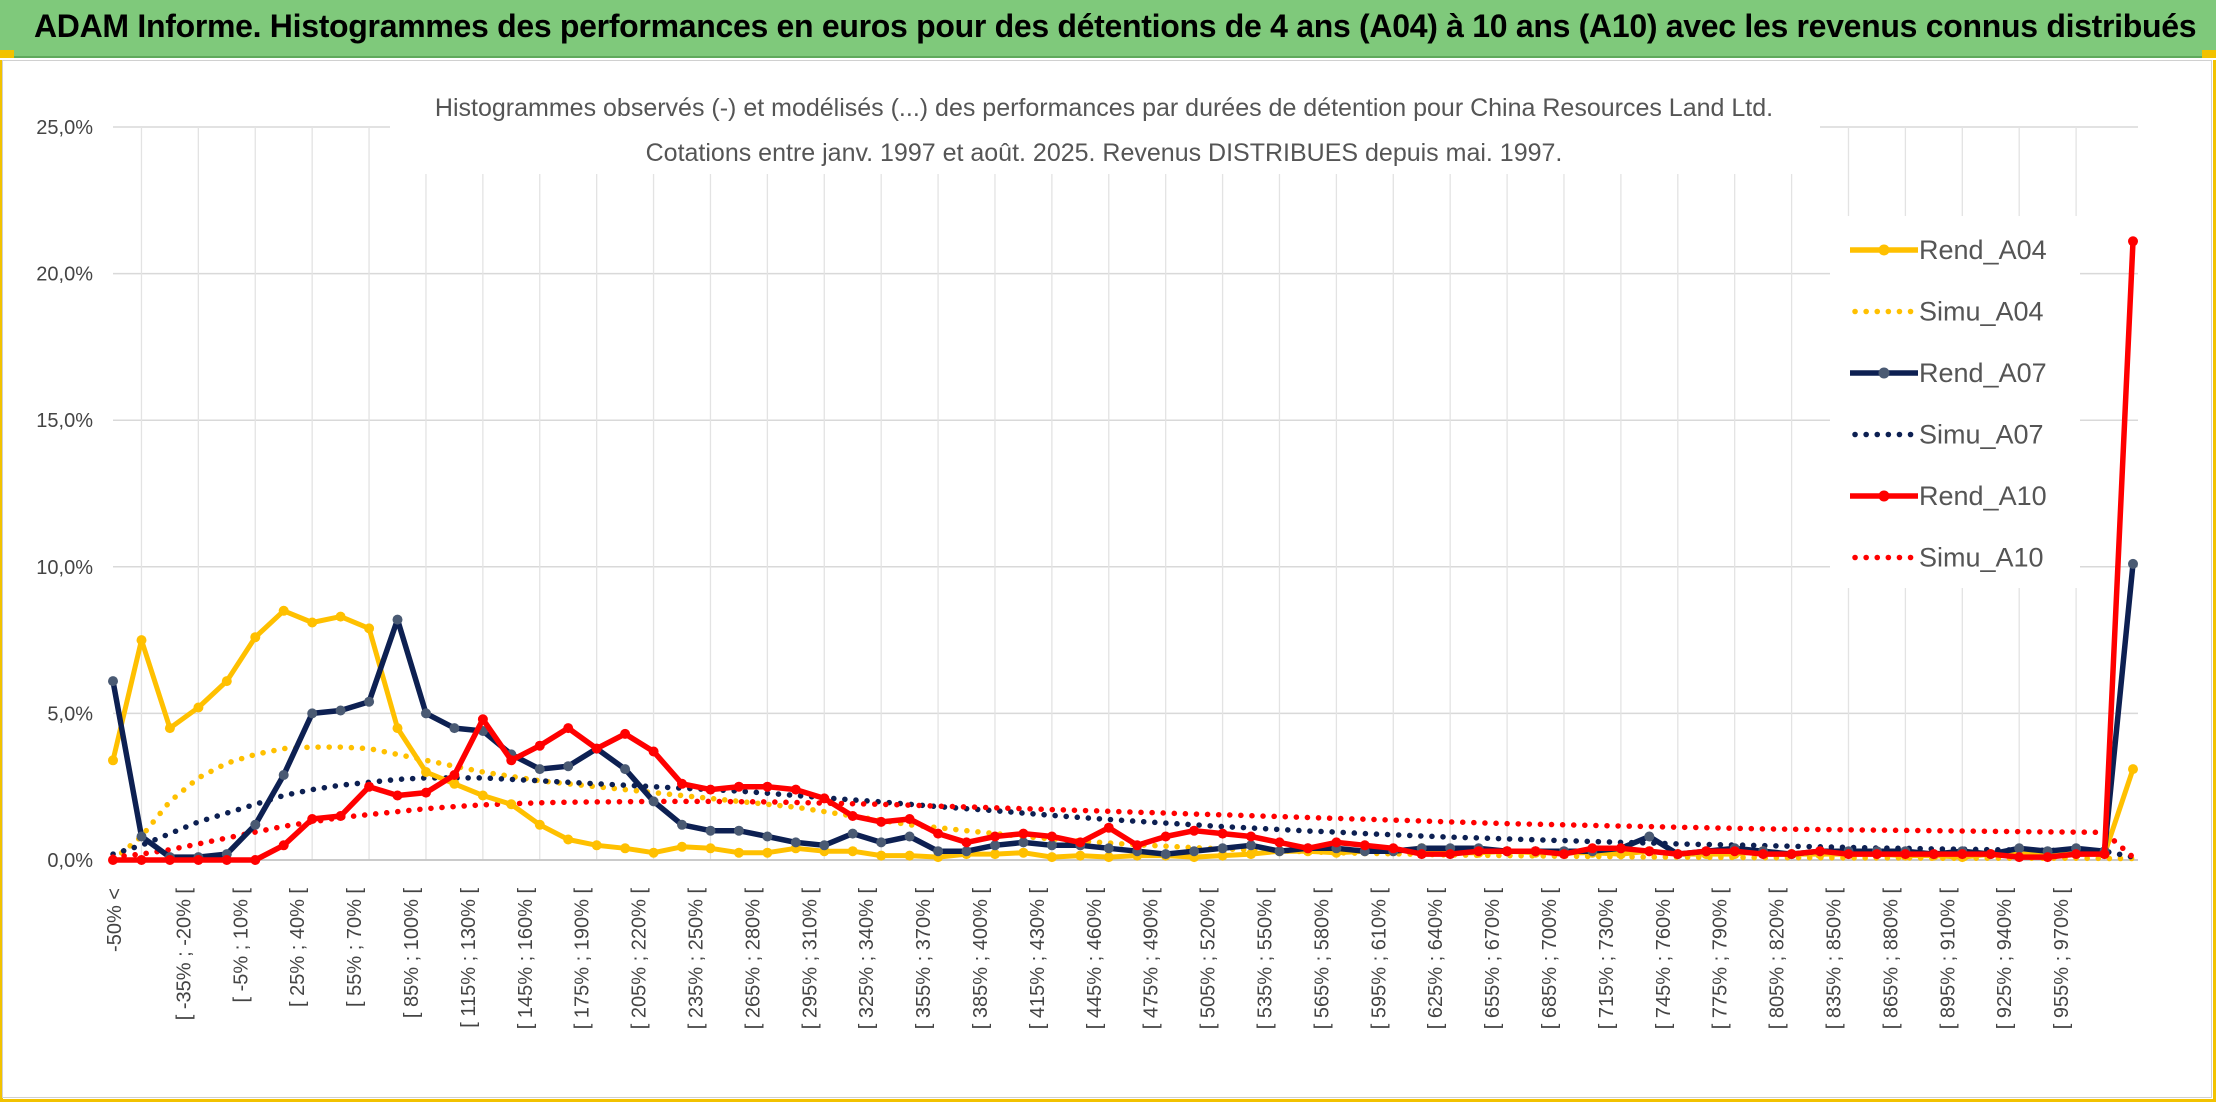 This screenshot has width=2216, height=1102. I want to click on series-simu_a04, so click(1123, 803).